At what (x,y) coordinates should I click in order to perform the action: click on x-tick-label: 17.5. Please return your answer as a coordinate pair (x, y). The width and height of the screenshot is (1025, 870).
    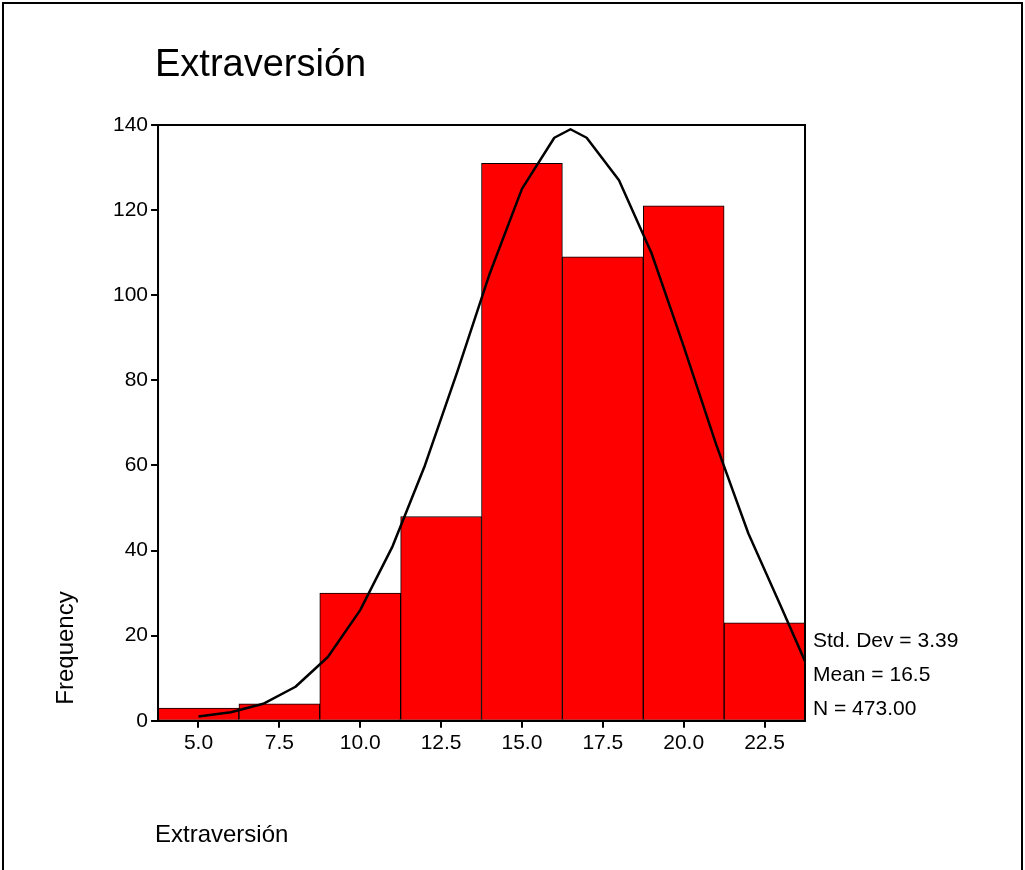
    Looking at the image, I should click on (603, 742).